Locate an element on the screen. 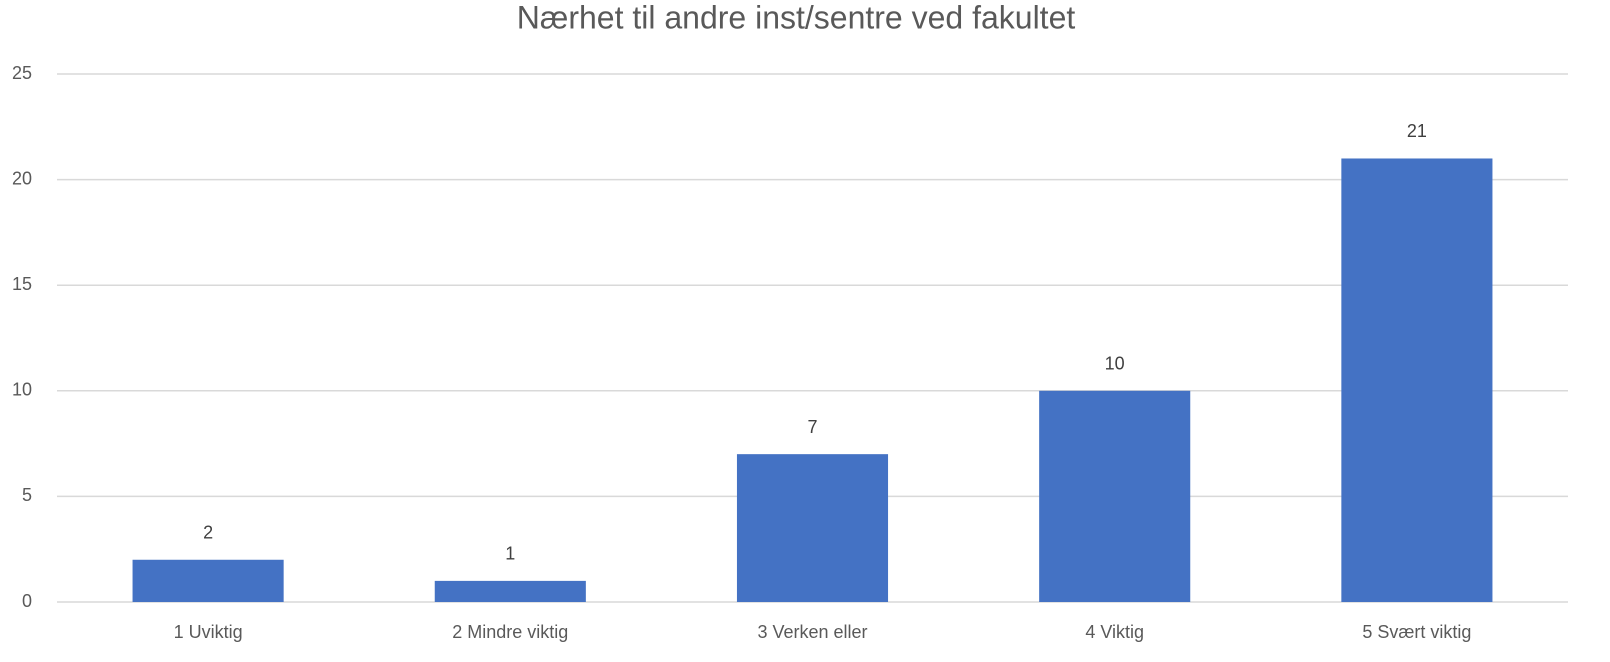  x-tick-label: 3 Verken eller is located at coordinates (812, 632).